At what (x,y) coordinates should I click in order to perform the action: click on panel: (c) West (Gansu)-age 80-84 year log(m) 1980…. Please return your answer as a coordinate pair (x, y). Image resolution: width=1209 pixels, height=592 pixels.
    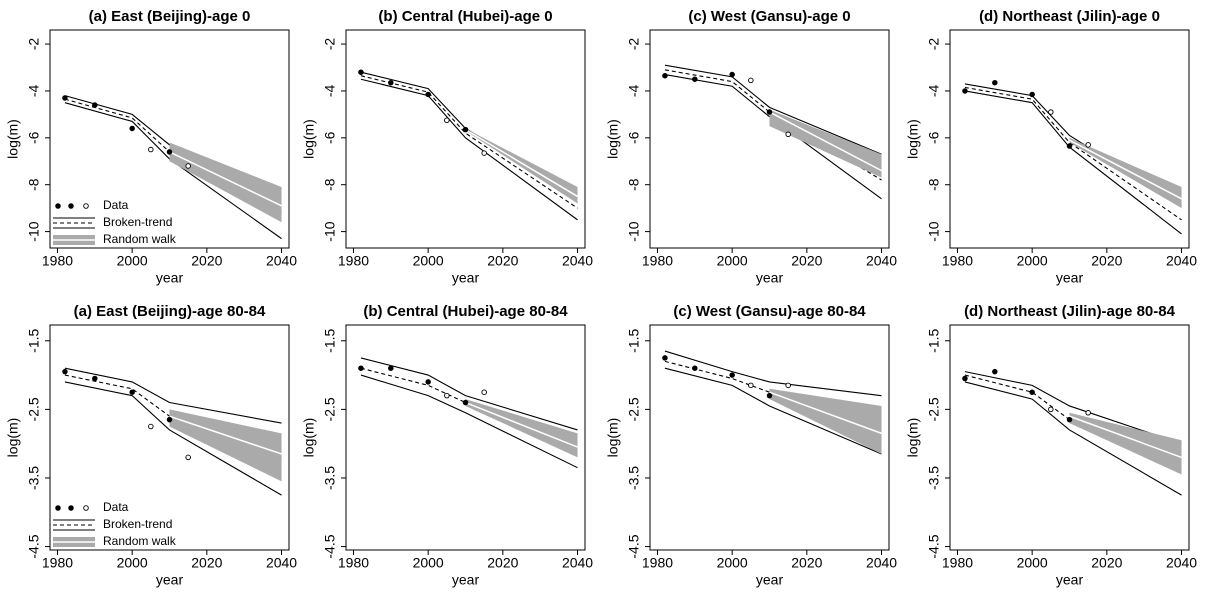
    Looking at the image, I should click on (751, 445).